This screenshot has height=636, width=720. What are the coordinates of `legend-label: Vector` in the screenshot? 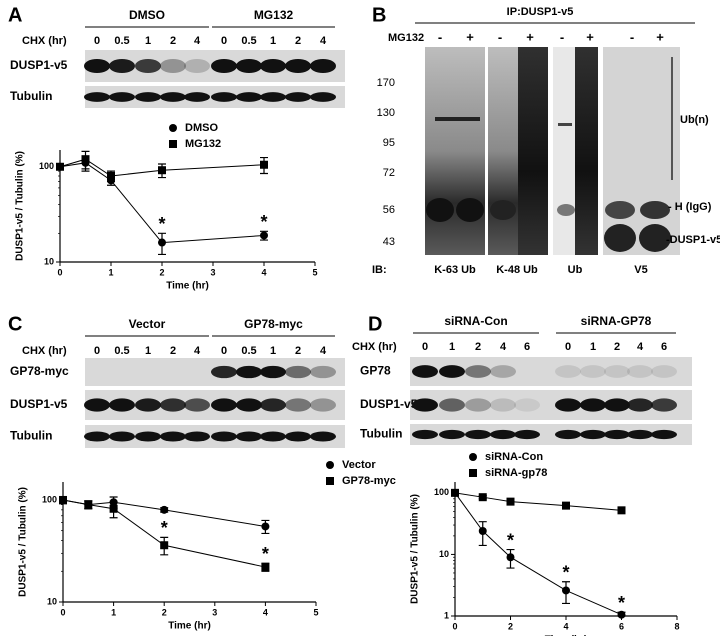 It's located at (359, 465).